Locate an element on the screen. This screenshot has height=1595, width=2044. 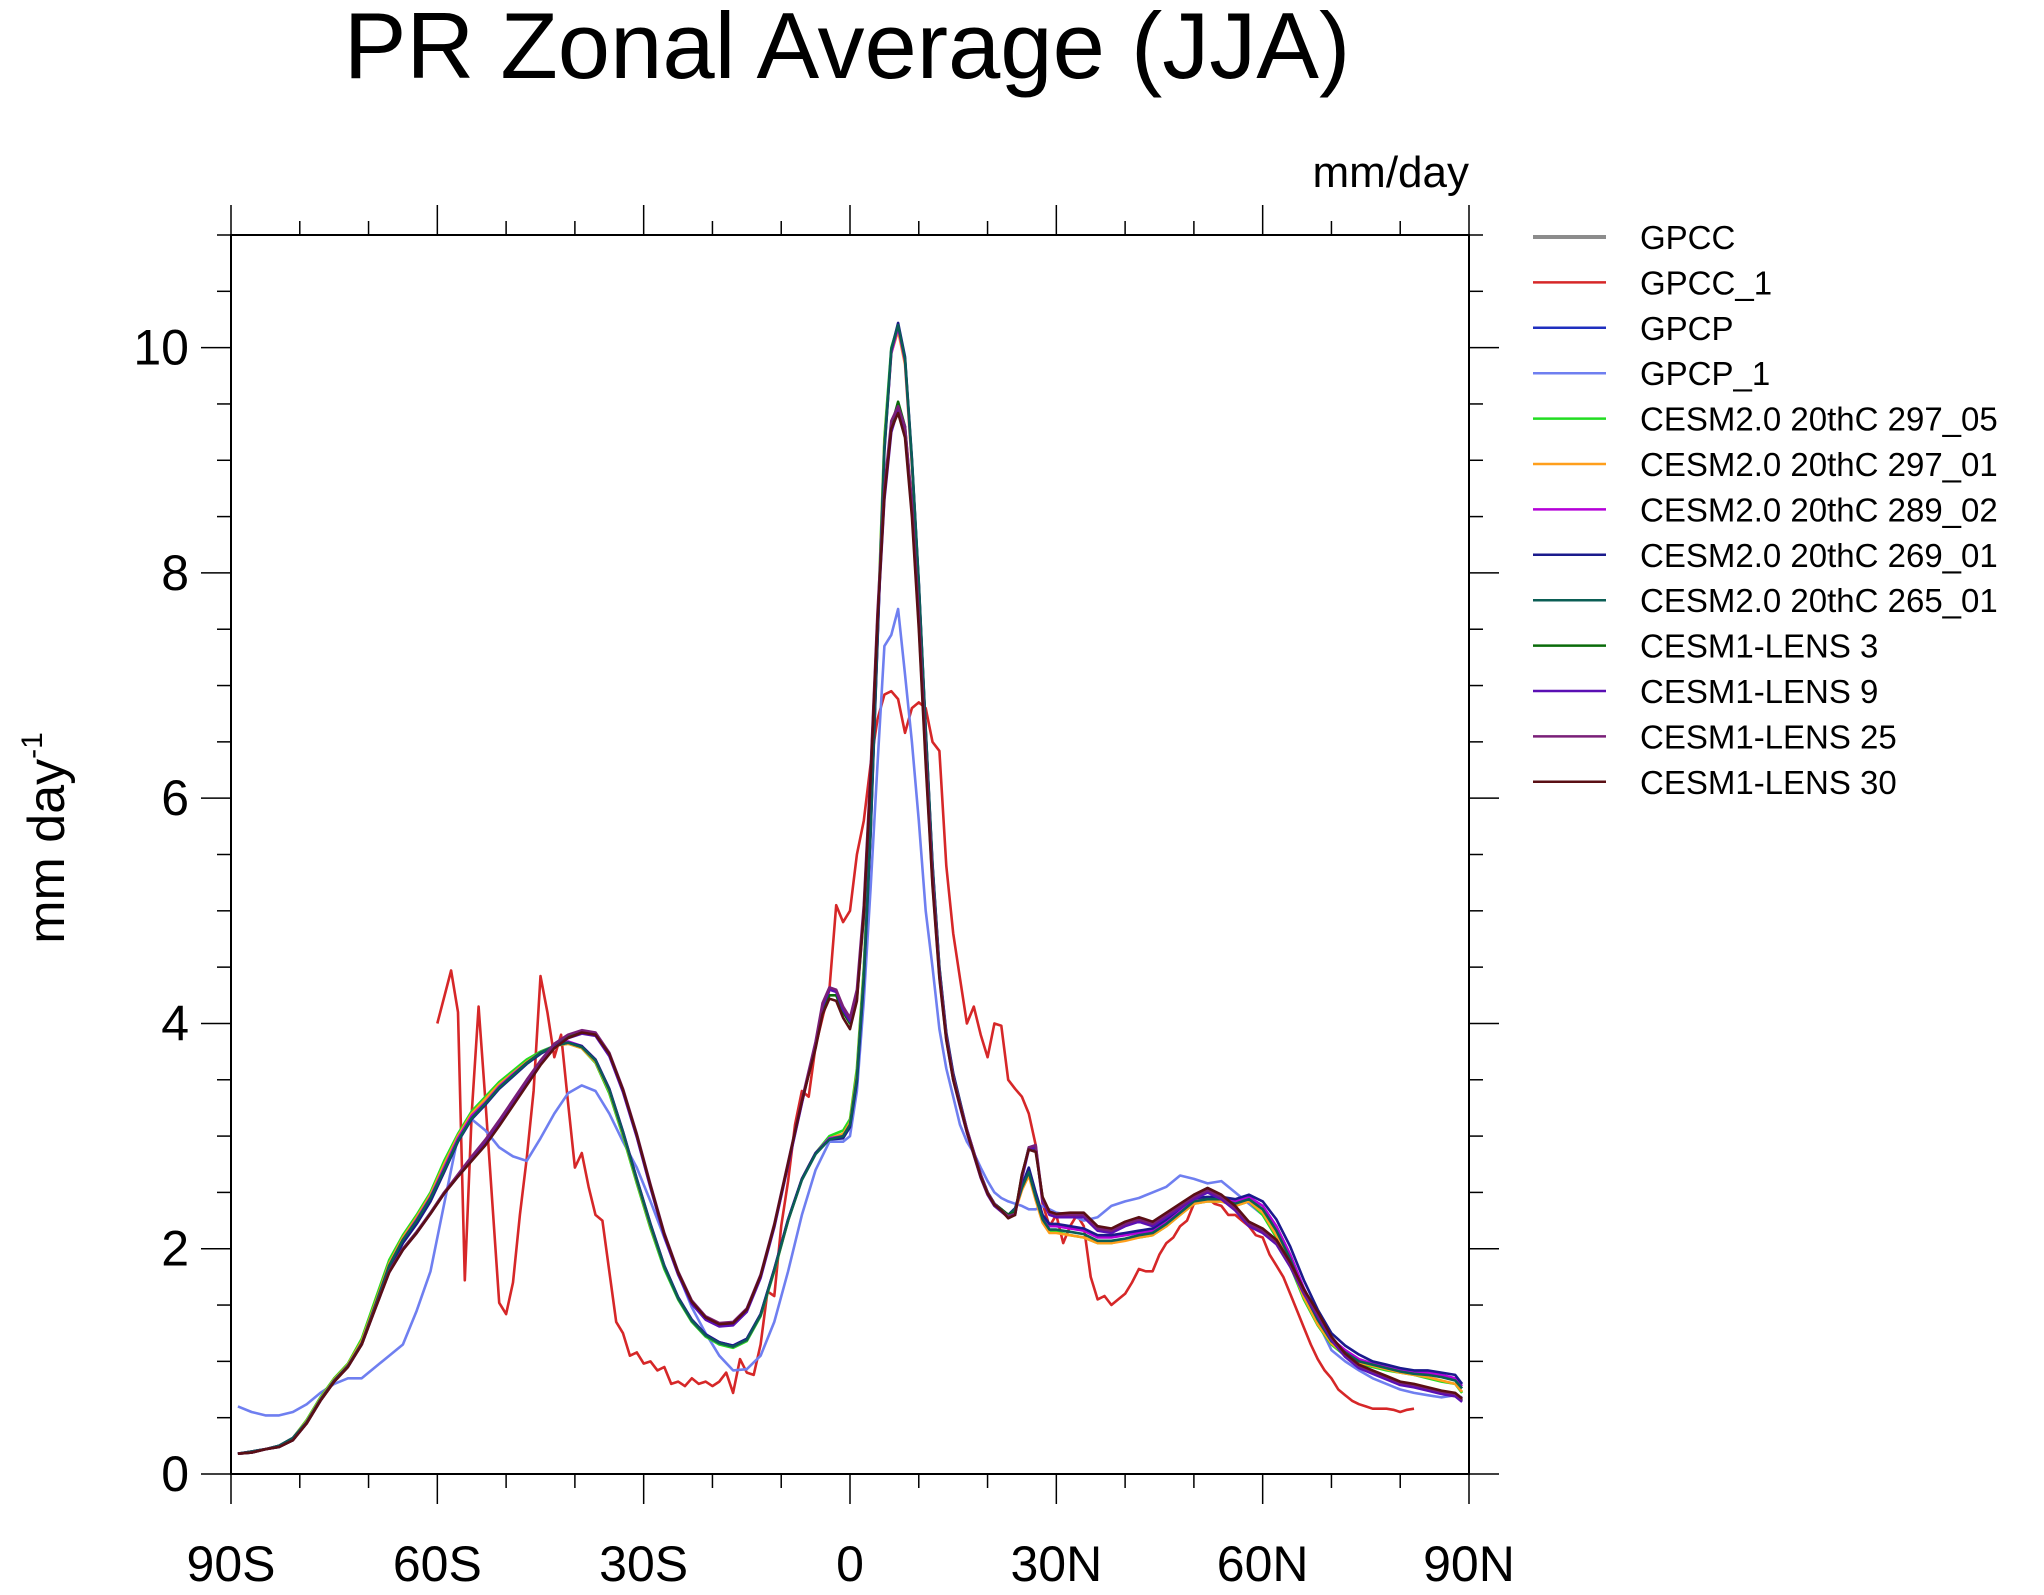
y-axis-title: mm day-1 is located at coordinates (46, 838).